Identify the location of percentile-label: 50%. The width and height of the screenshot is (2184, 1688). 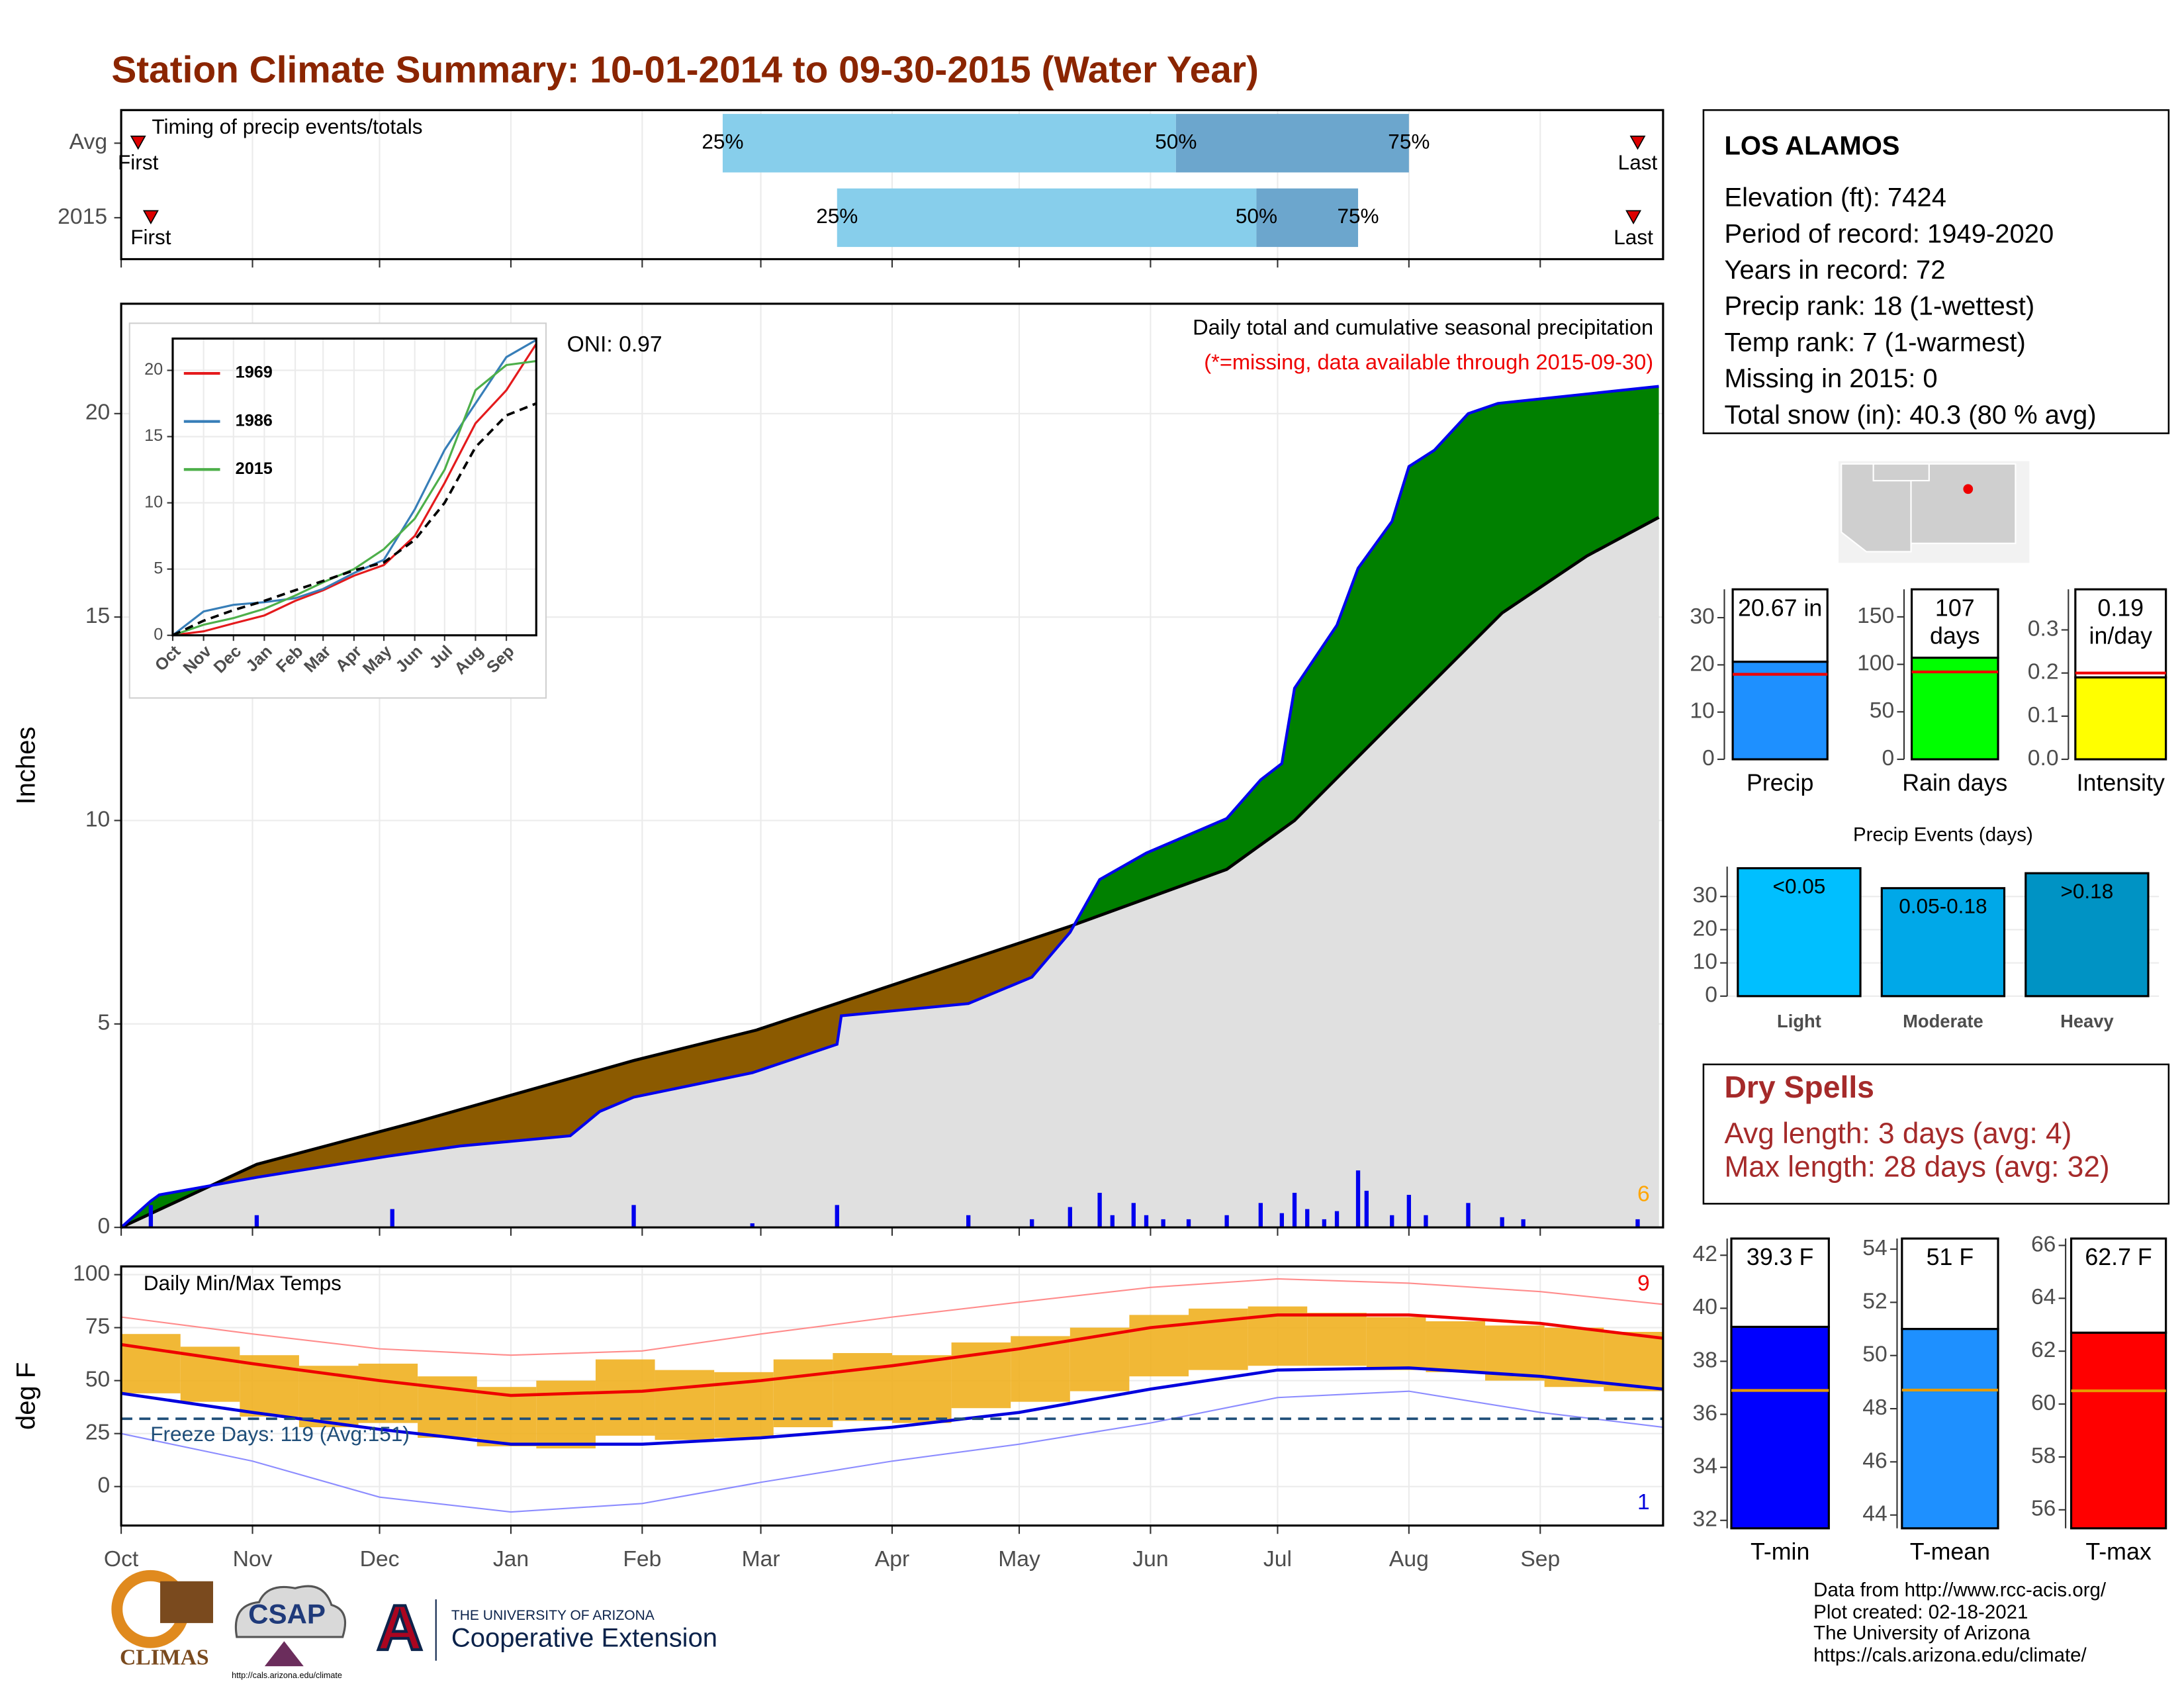
(1256, 216).